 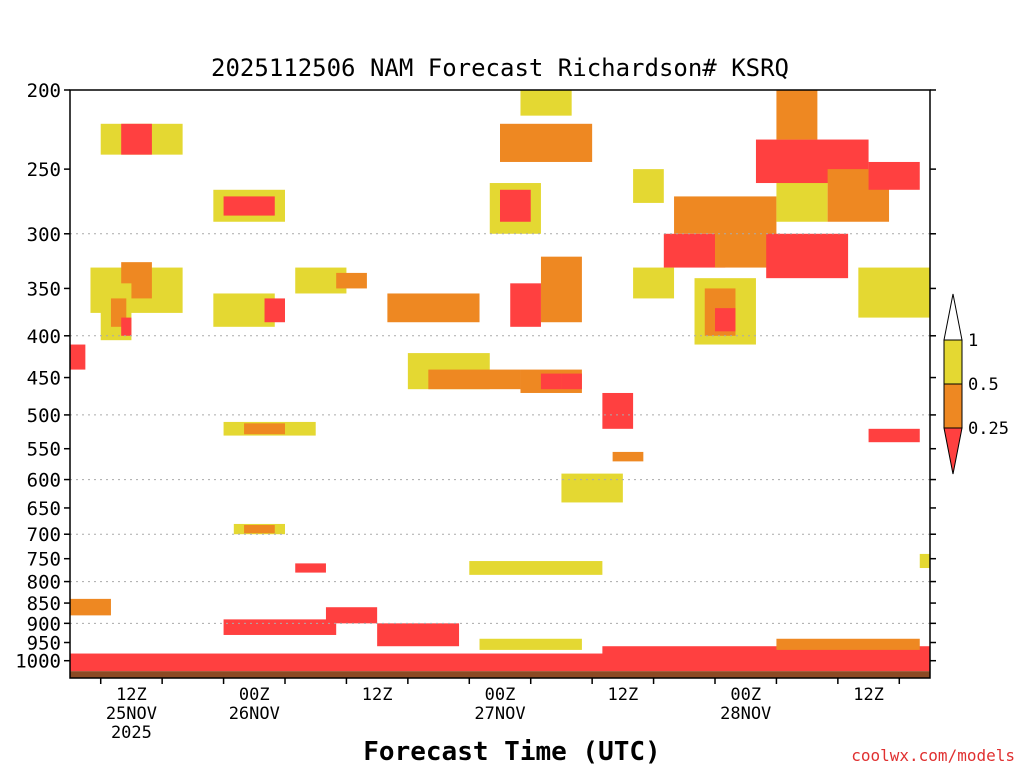 What do you see at coordinates (511, 752) in the screenshot?
I see `x-axis-label: Forecast Time (UTC)` at bounding box center [511, 752].